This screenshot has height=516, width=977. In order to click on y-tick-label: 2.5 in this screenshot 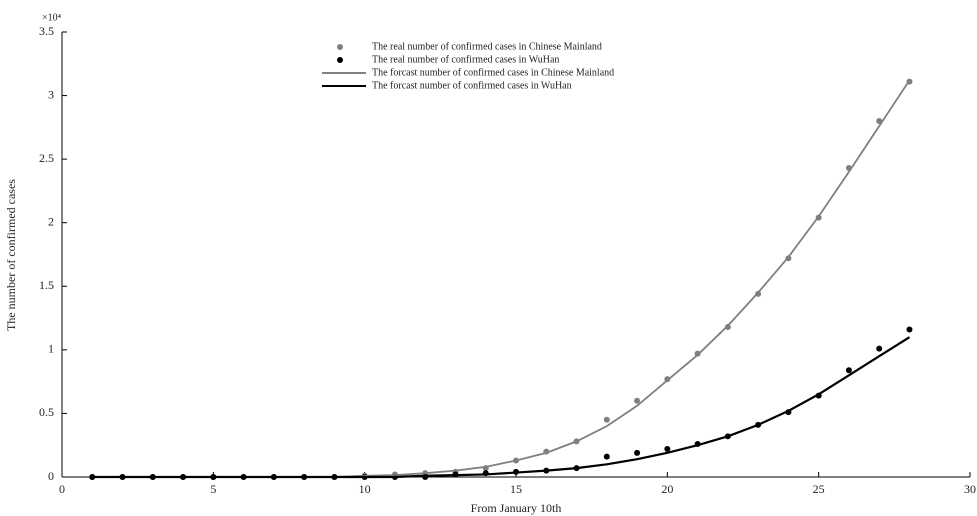, I will do `click(46, 158)`.